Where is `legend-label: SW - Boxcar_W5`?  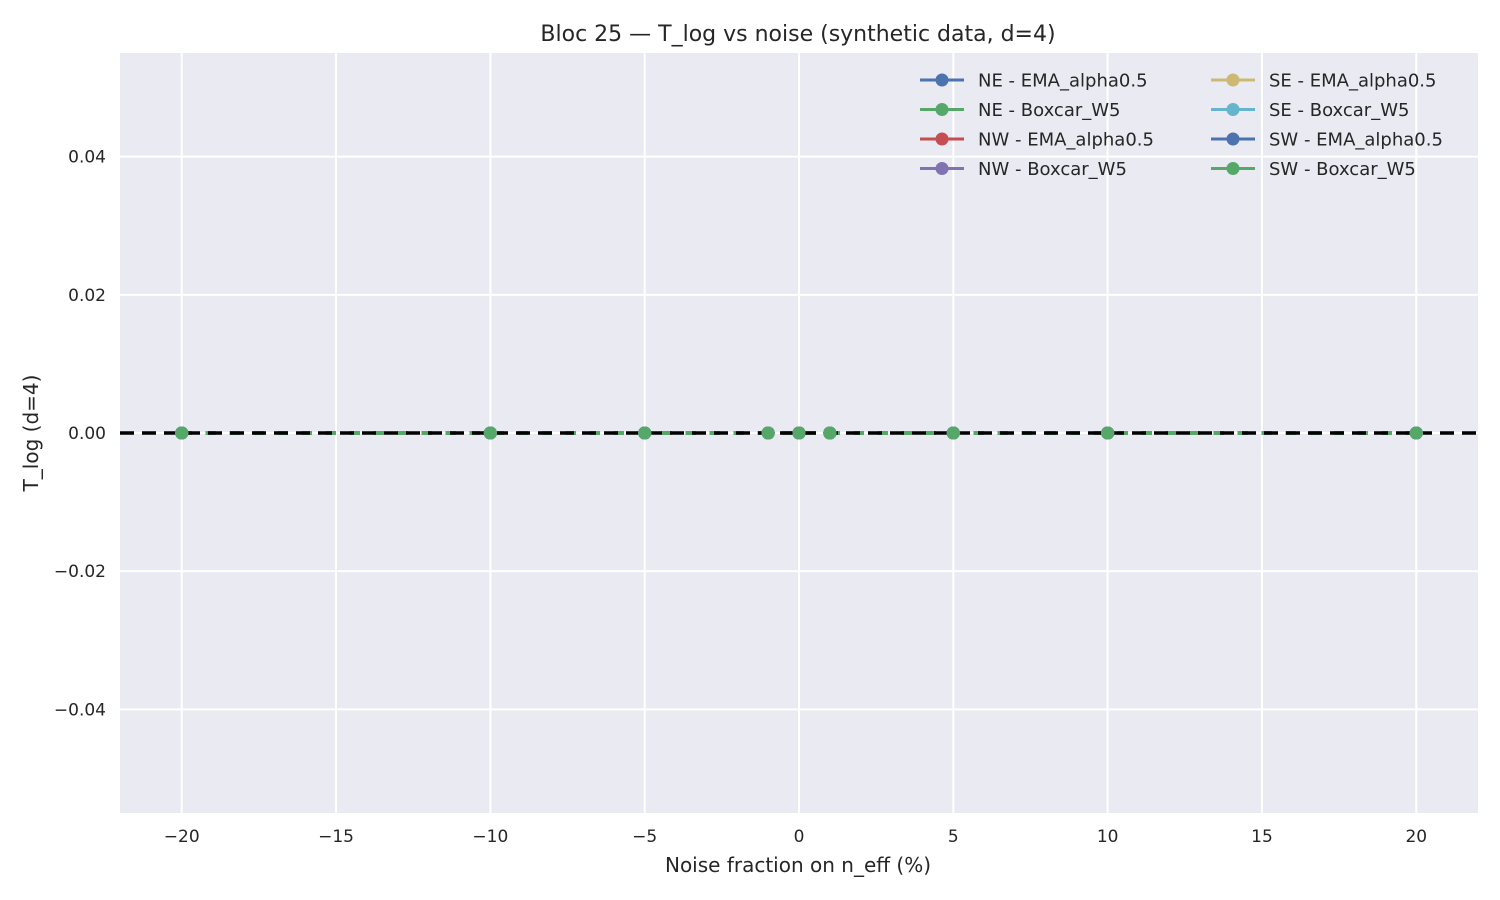
legend-label: SW - Boxcar_W5 is located at coordinates (1342, 169).